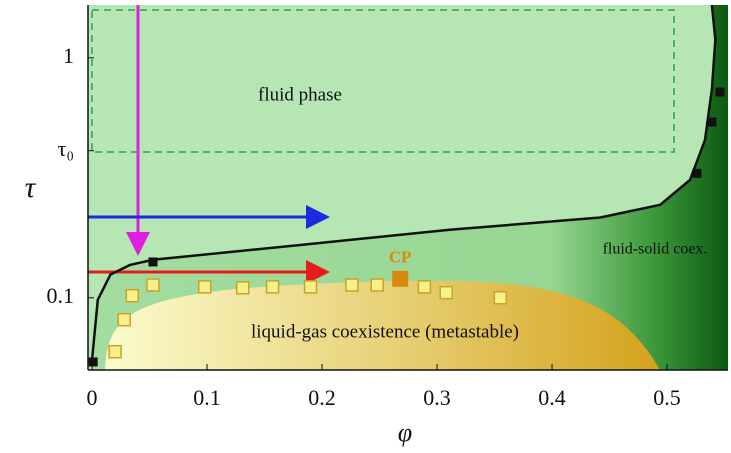 The image size is (731, 453). What do you see at coordinates (400, 278) in the screenshot?
I see `critical-point` at bounding box center [400, 278].